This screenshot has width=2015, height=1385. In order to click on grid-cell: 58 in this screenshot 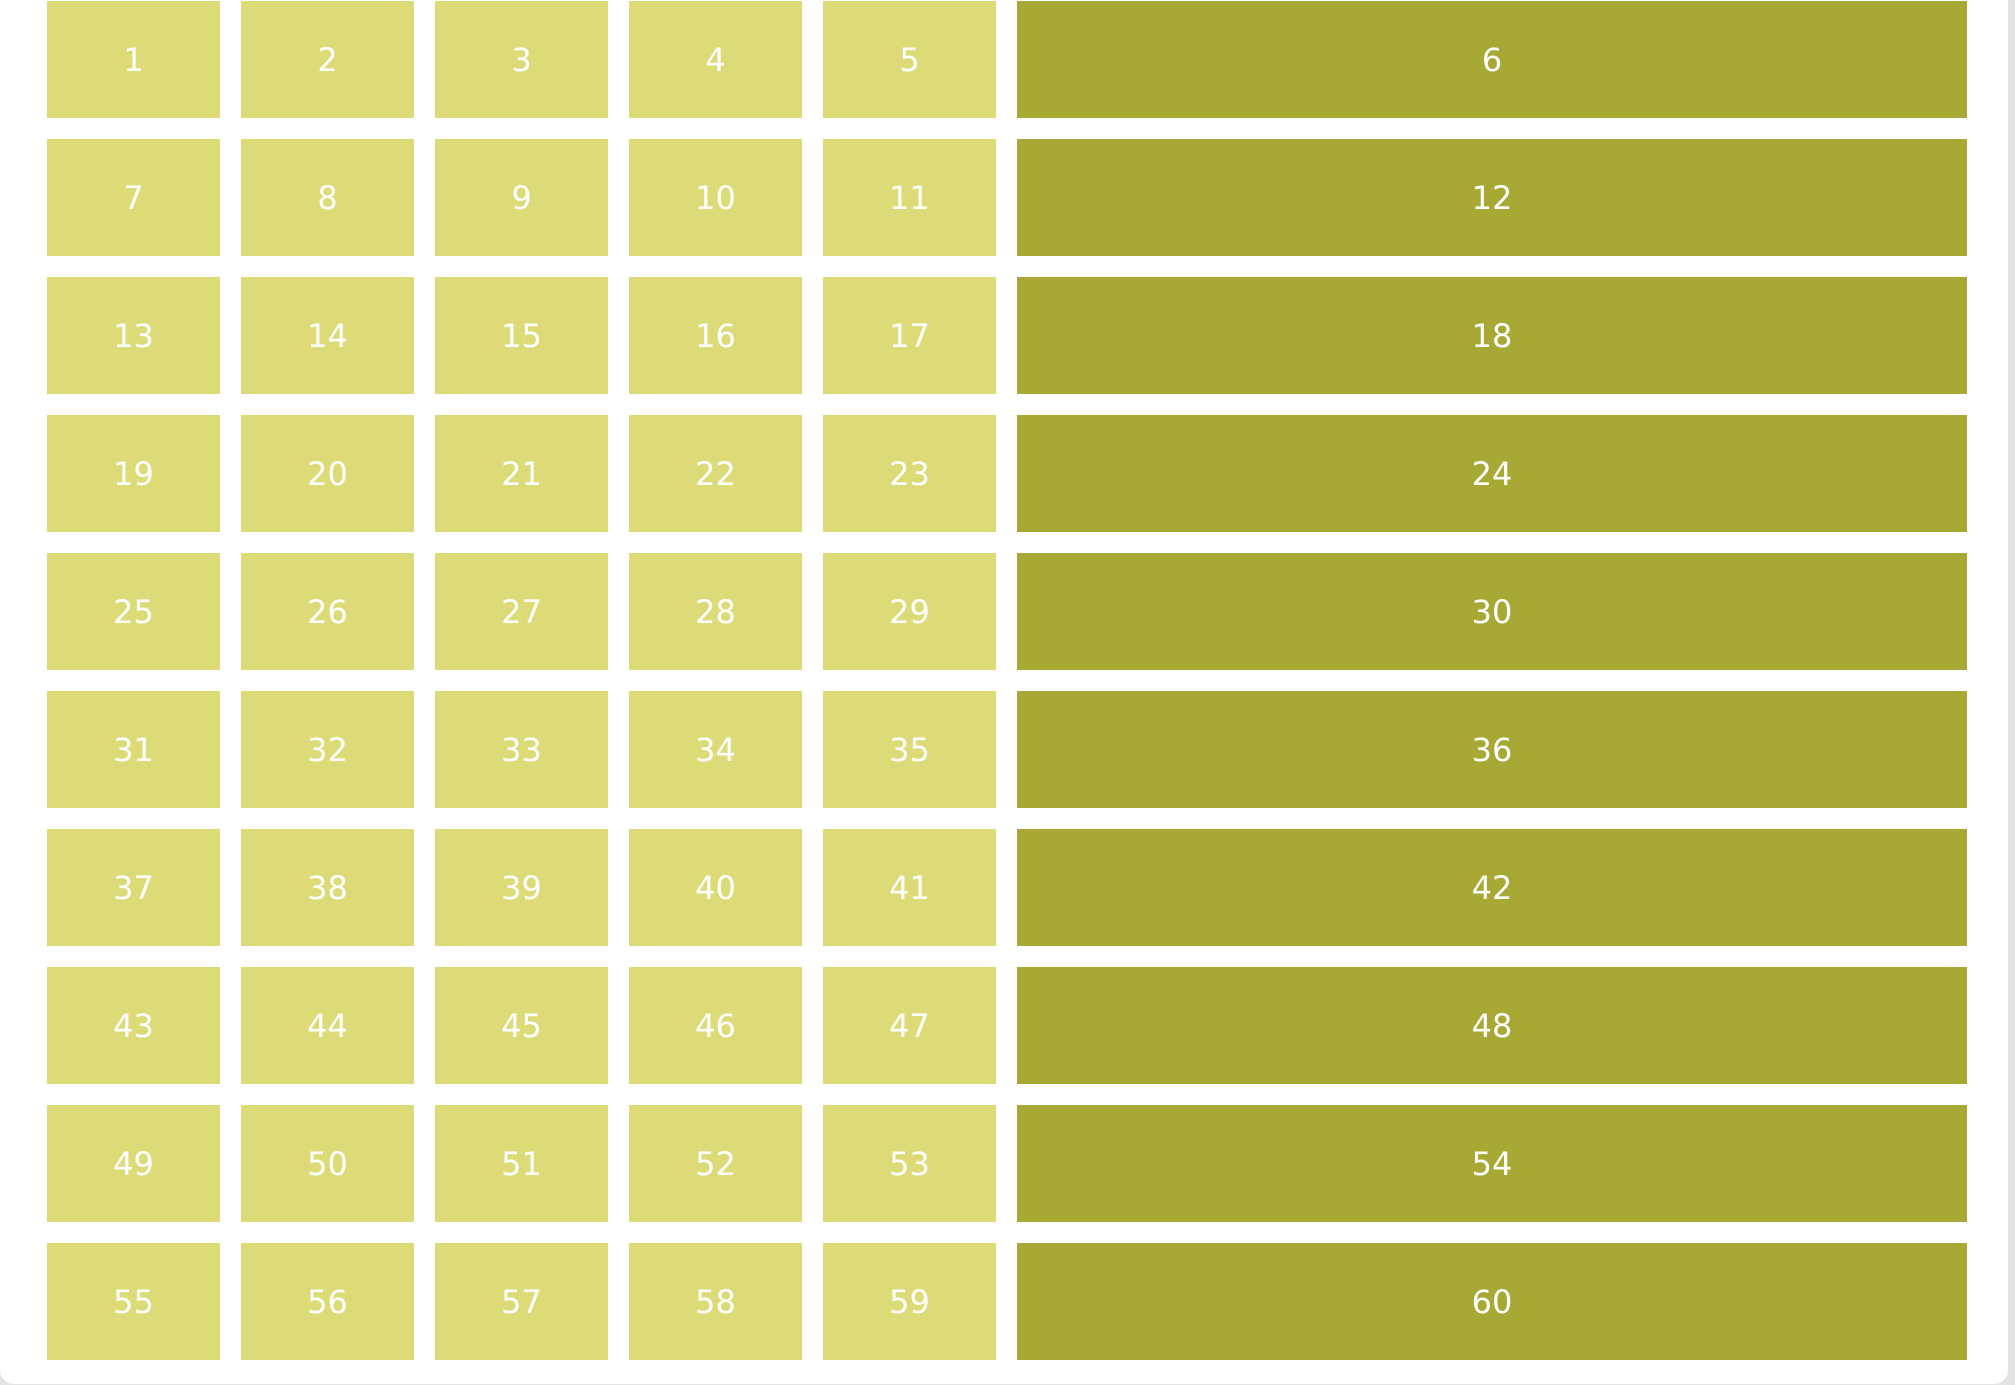, I will do `click(715, 1301)`.